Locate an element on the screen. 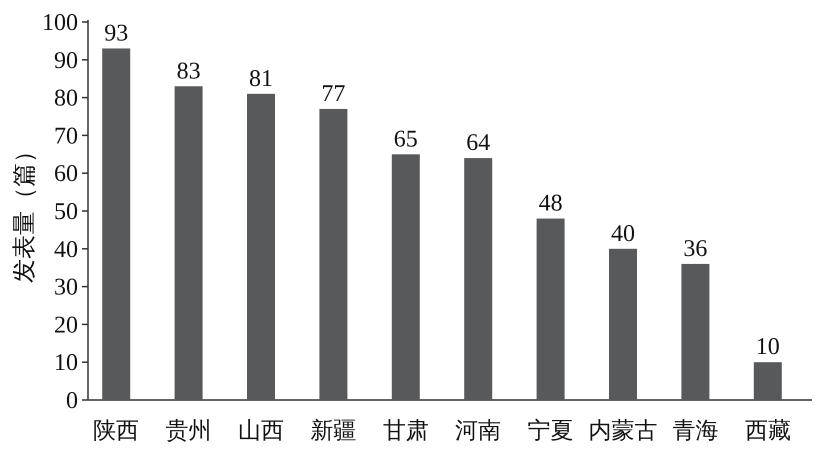 This screenshot has height=461, width=821. data-label: 48 is located at coordinates (550, 203).